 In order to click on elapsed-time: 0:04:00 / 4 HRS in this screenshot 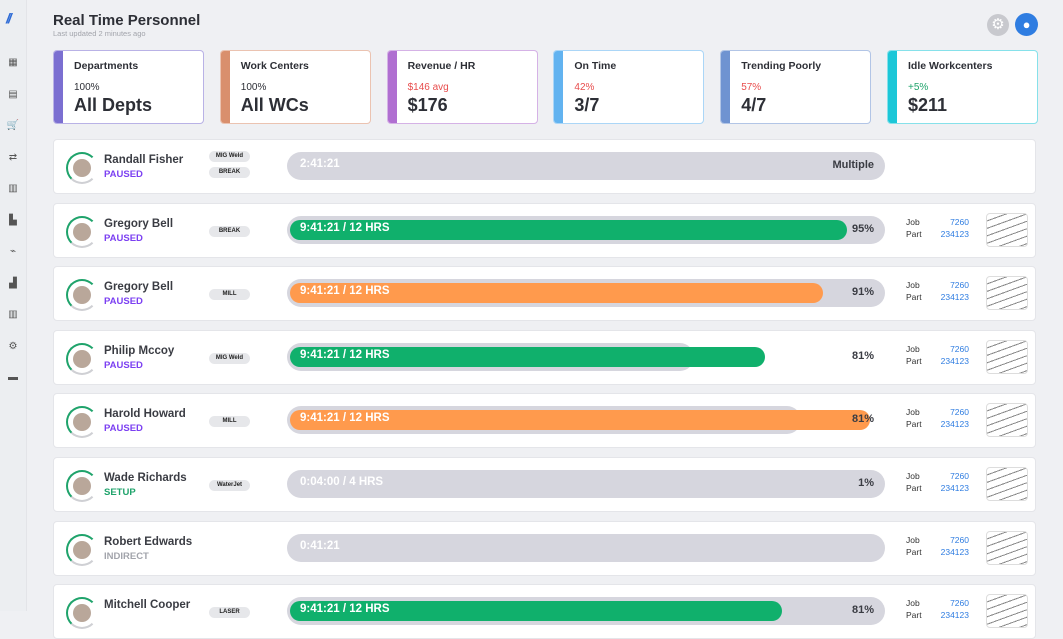, I will do `click(342, 482)`.